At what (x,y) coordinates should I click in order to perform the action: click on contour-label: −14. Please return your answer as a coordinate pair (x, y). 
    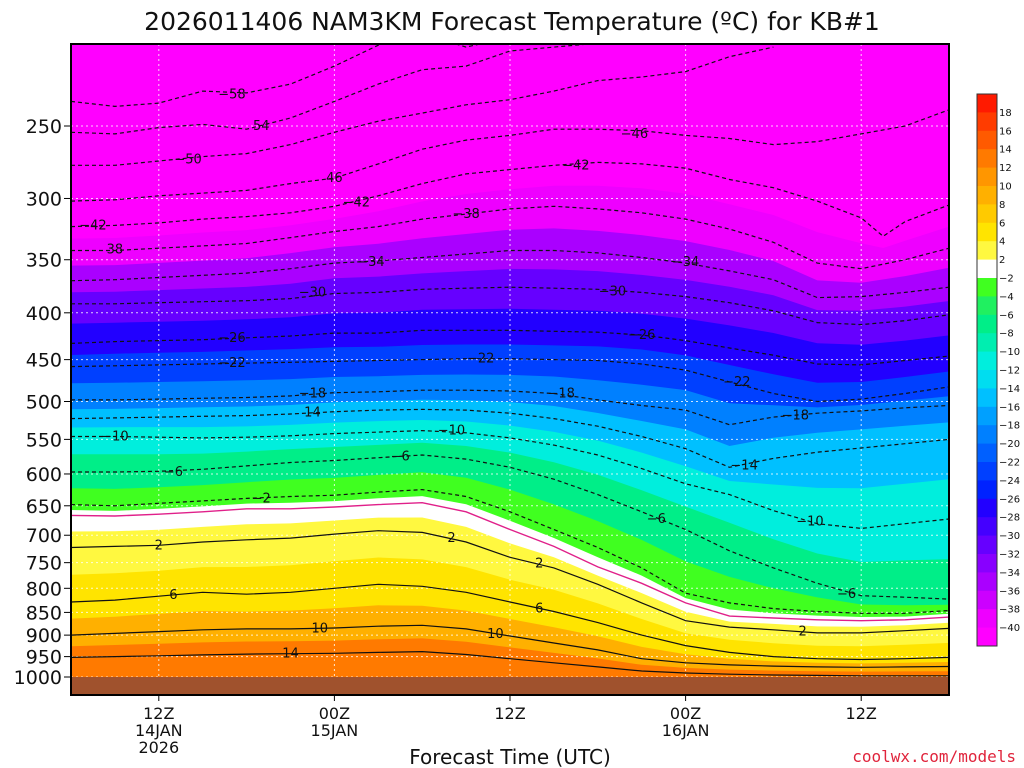
    Looking at the image, I should click on (743, 465).